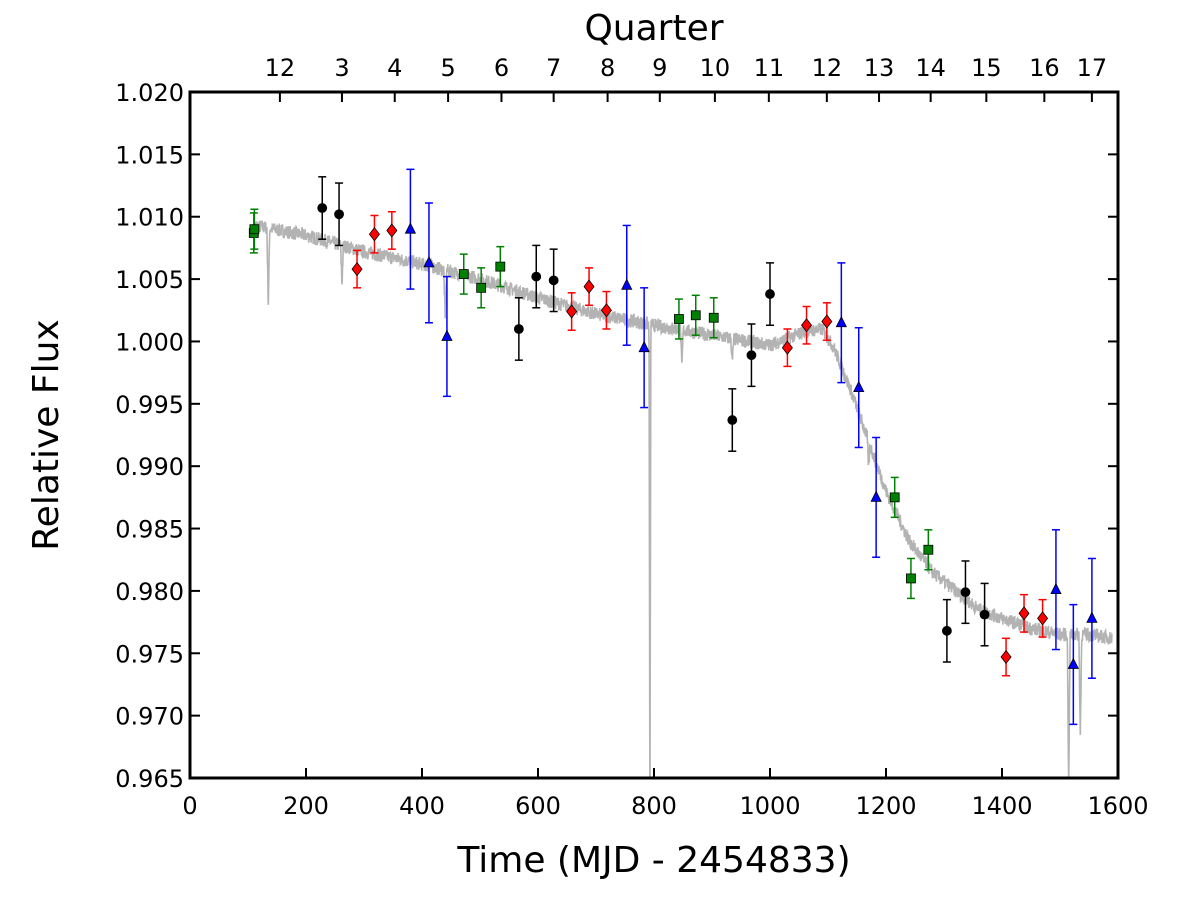 Image resolution: width=1200 pixels, height=902 pixels. Describe the element at coordinates (1117, 806) in the screenshot. I see `x-tick-label: 1600` at that location.